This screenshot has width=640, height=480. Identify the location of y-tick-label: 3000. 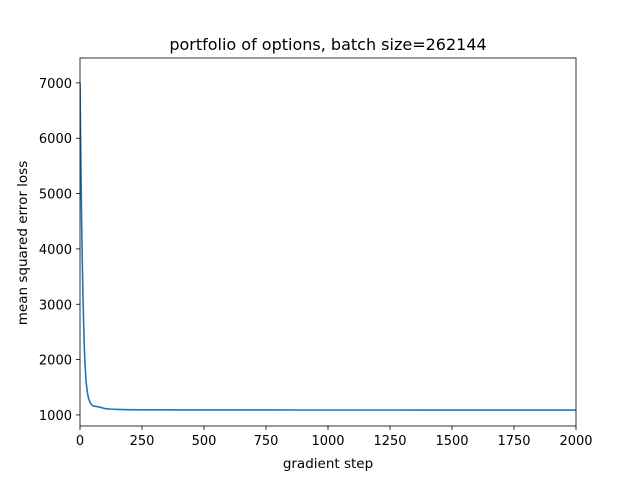
(55, 305).